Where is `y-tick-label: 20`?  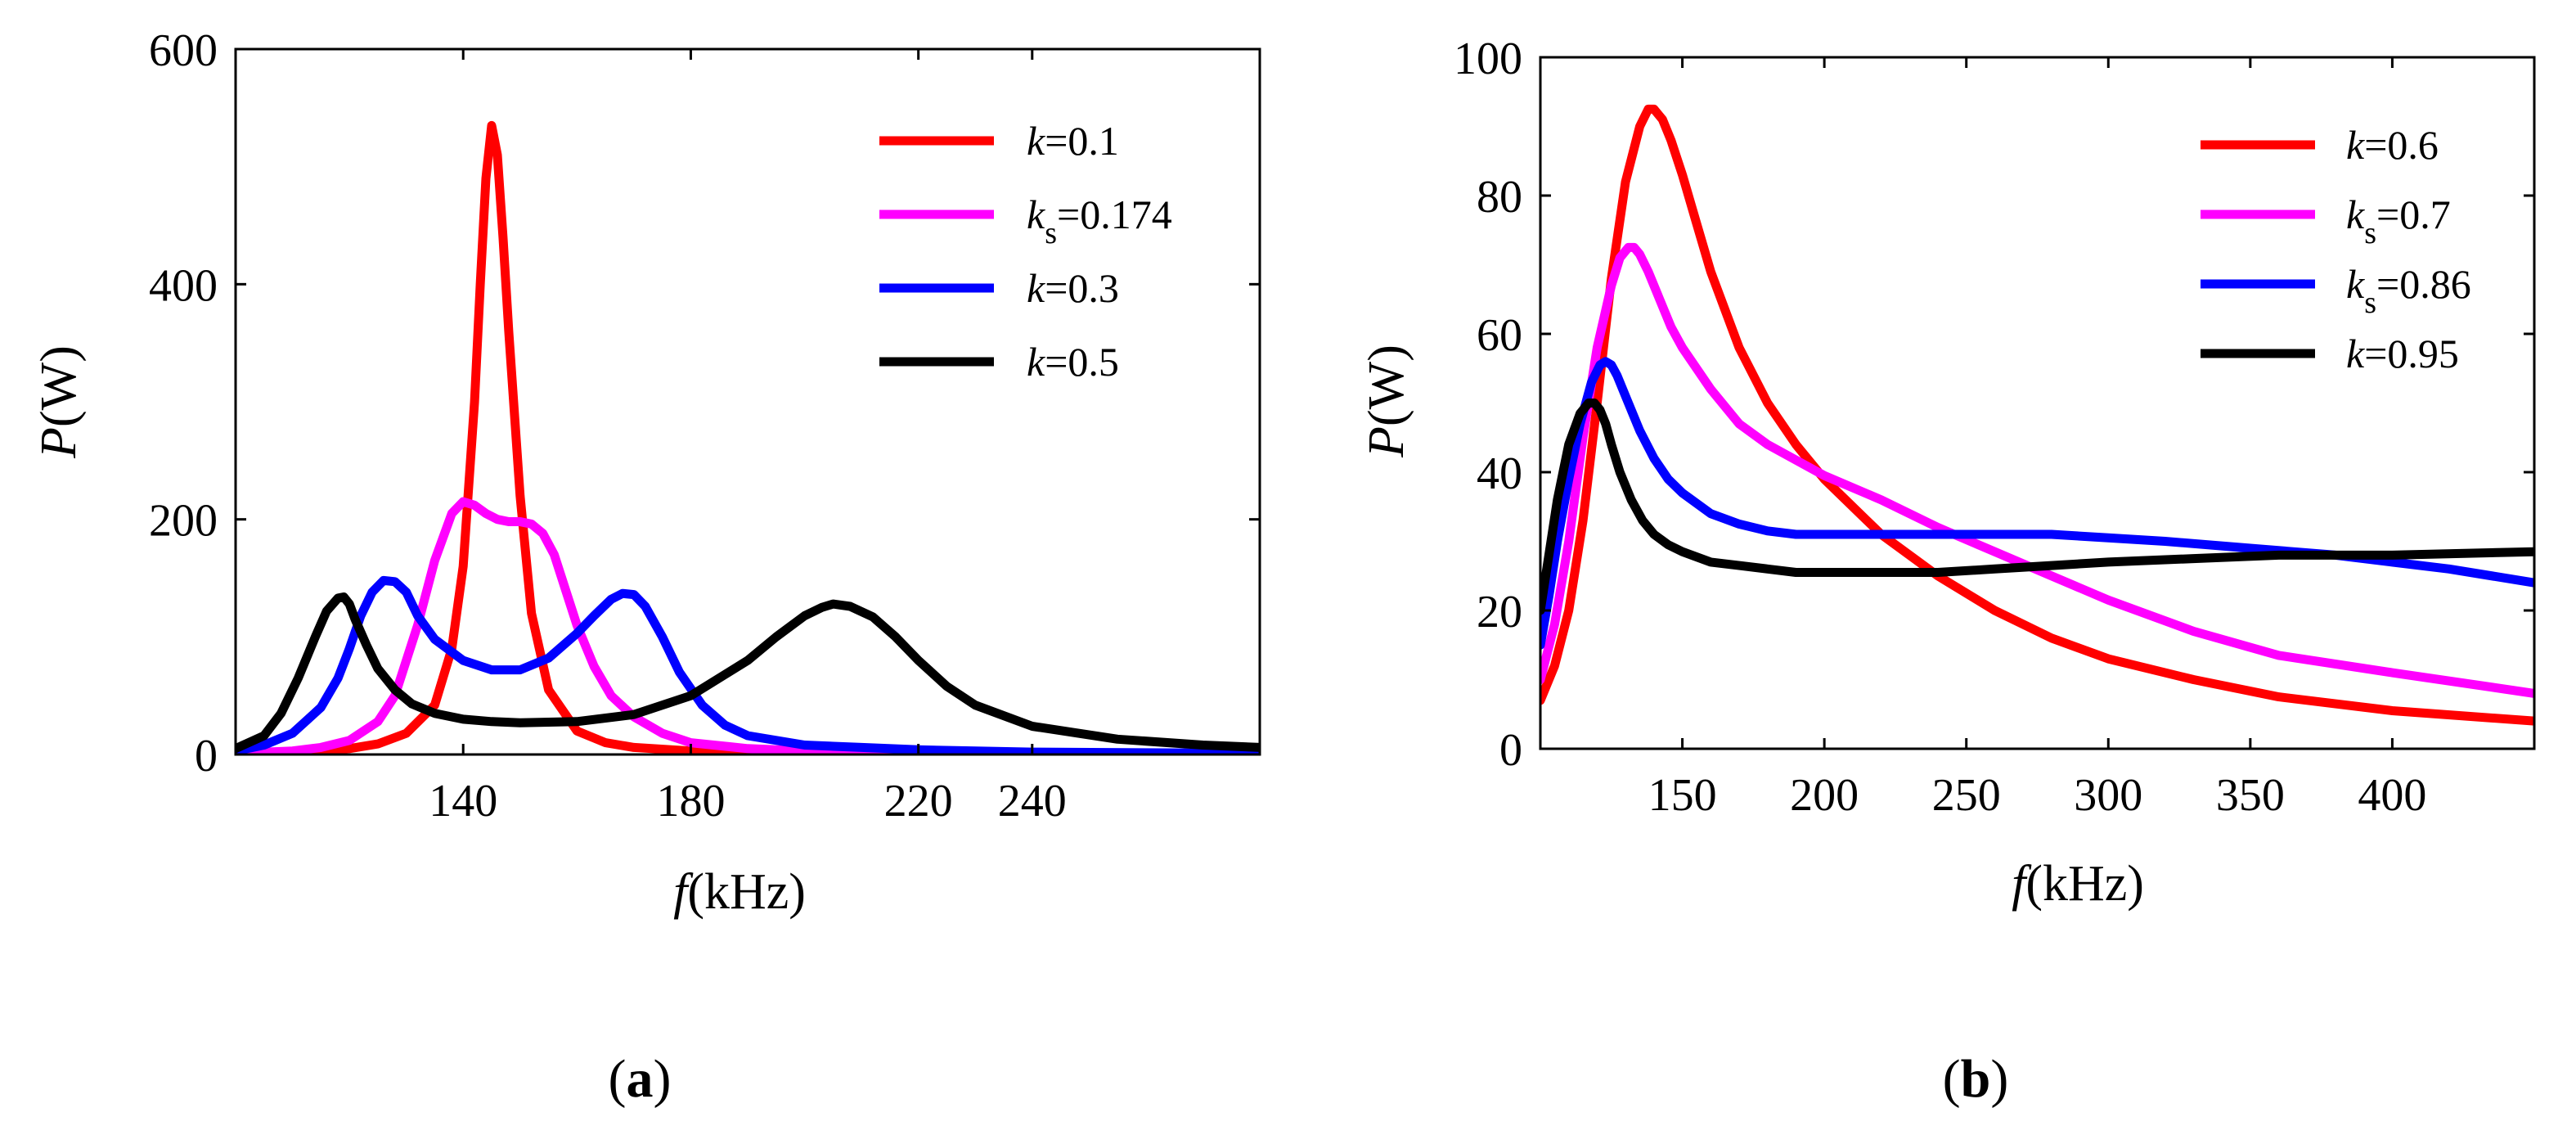 y-tick-label: 20 is located at coordinates (1499, 612).